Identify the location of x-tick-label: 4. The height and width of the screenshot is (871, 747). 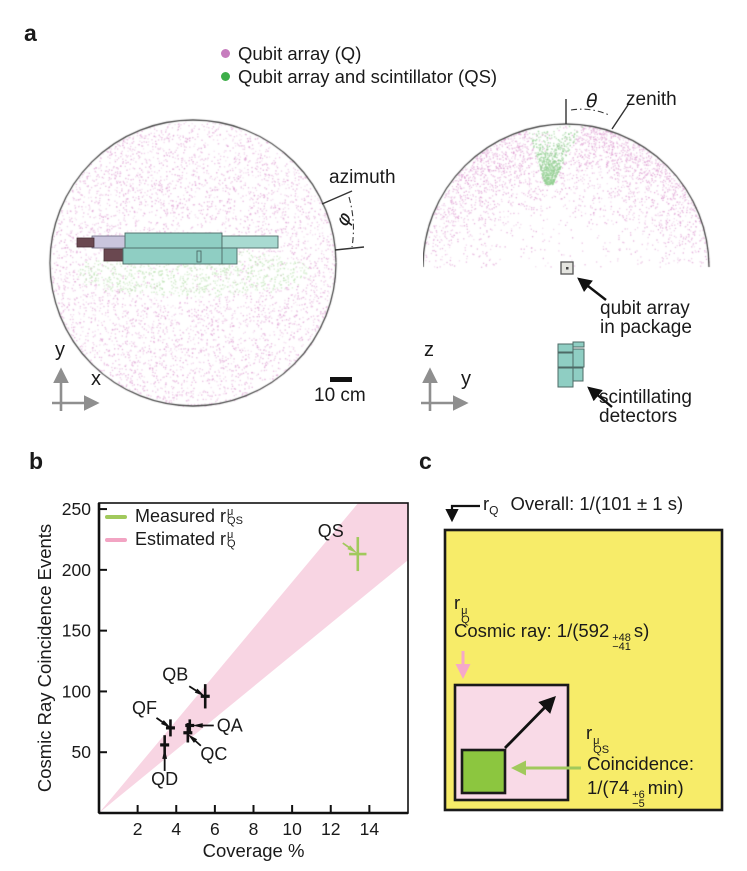
(176, 829).